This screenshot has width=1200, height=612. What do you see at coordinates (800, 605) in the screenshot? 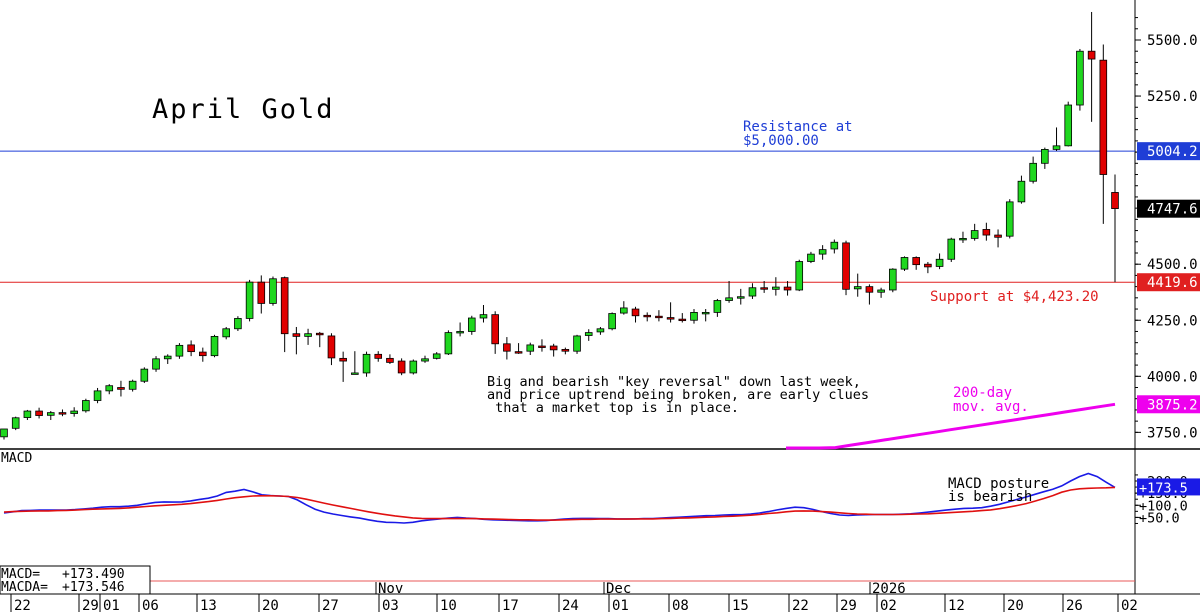
I see `date-tick-label: 22` at bounding box center [800, 605].